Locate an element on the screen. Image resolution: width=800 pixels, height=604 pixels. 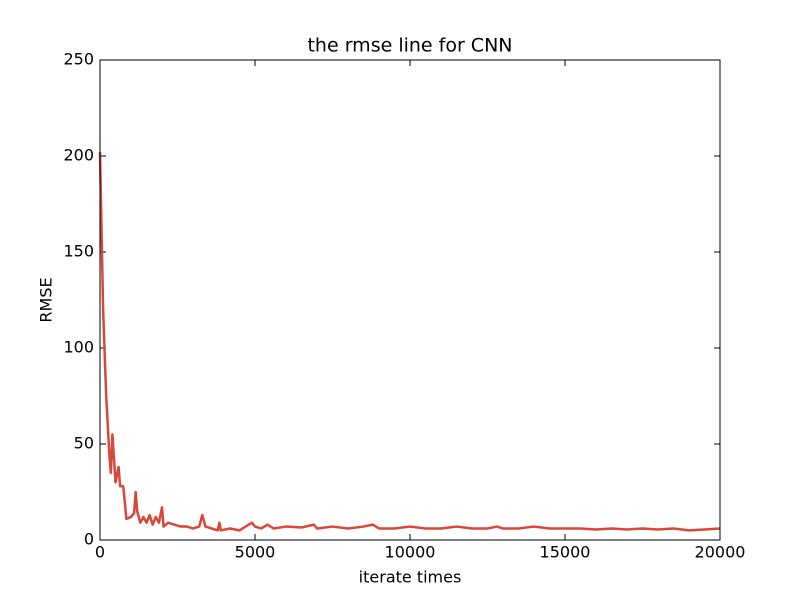
x-axis-label: iterate times is located at coordinates (410, 577).